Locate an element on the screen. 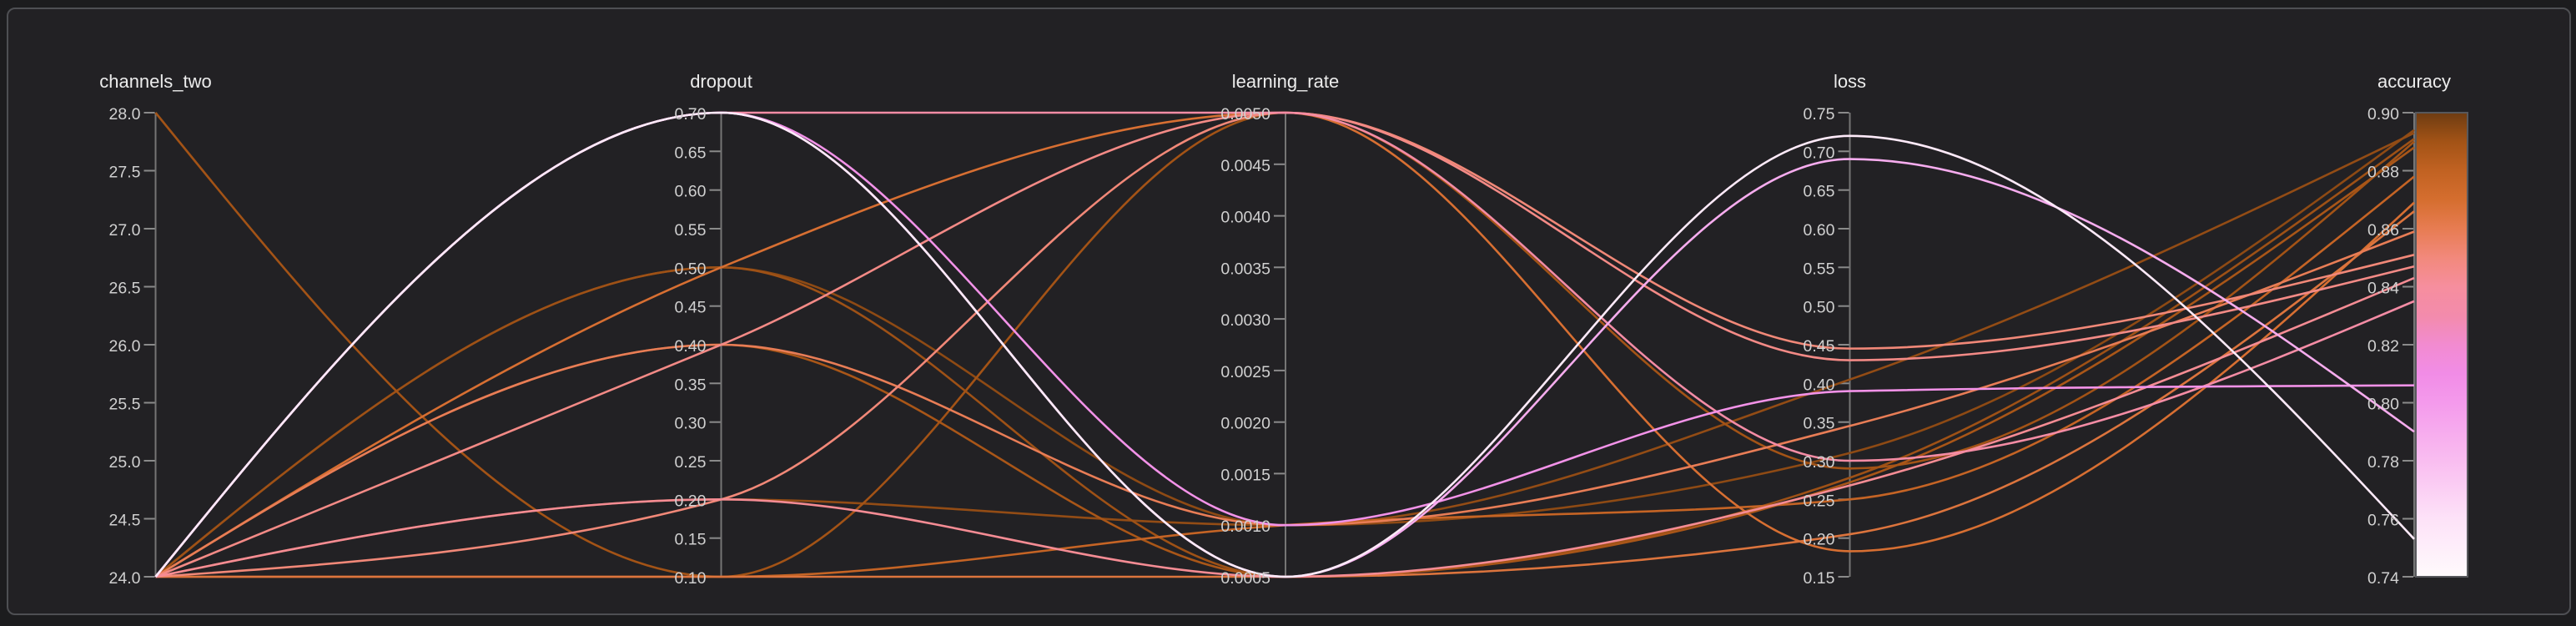  svg-text: 0.88 is located at coordinates (2383, 173).